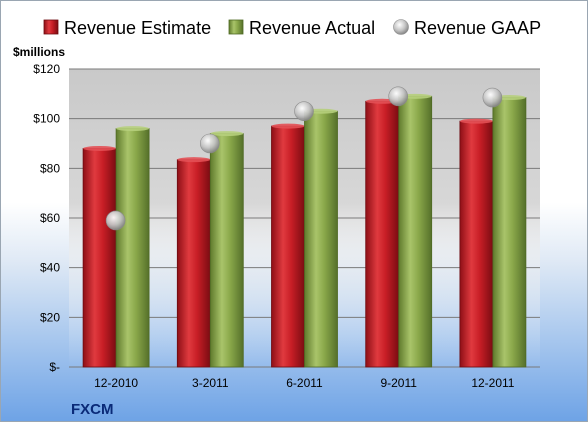  I want to click on y-tick-label: $80, so click(50, 168).